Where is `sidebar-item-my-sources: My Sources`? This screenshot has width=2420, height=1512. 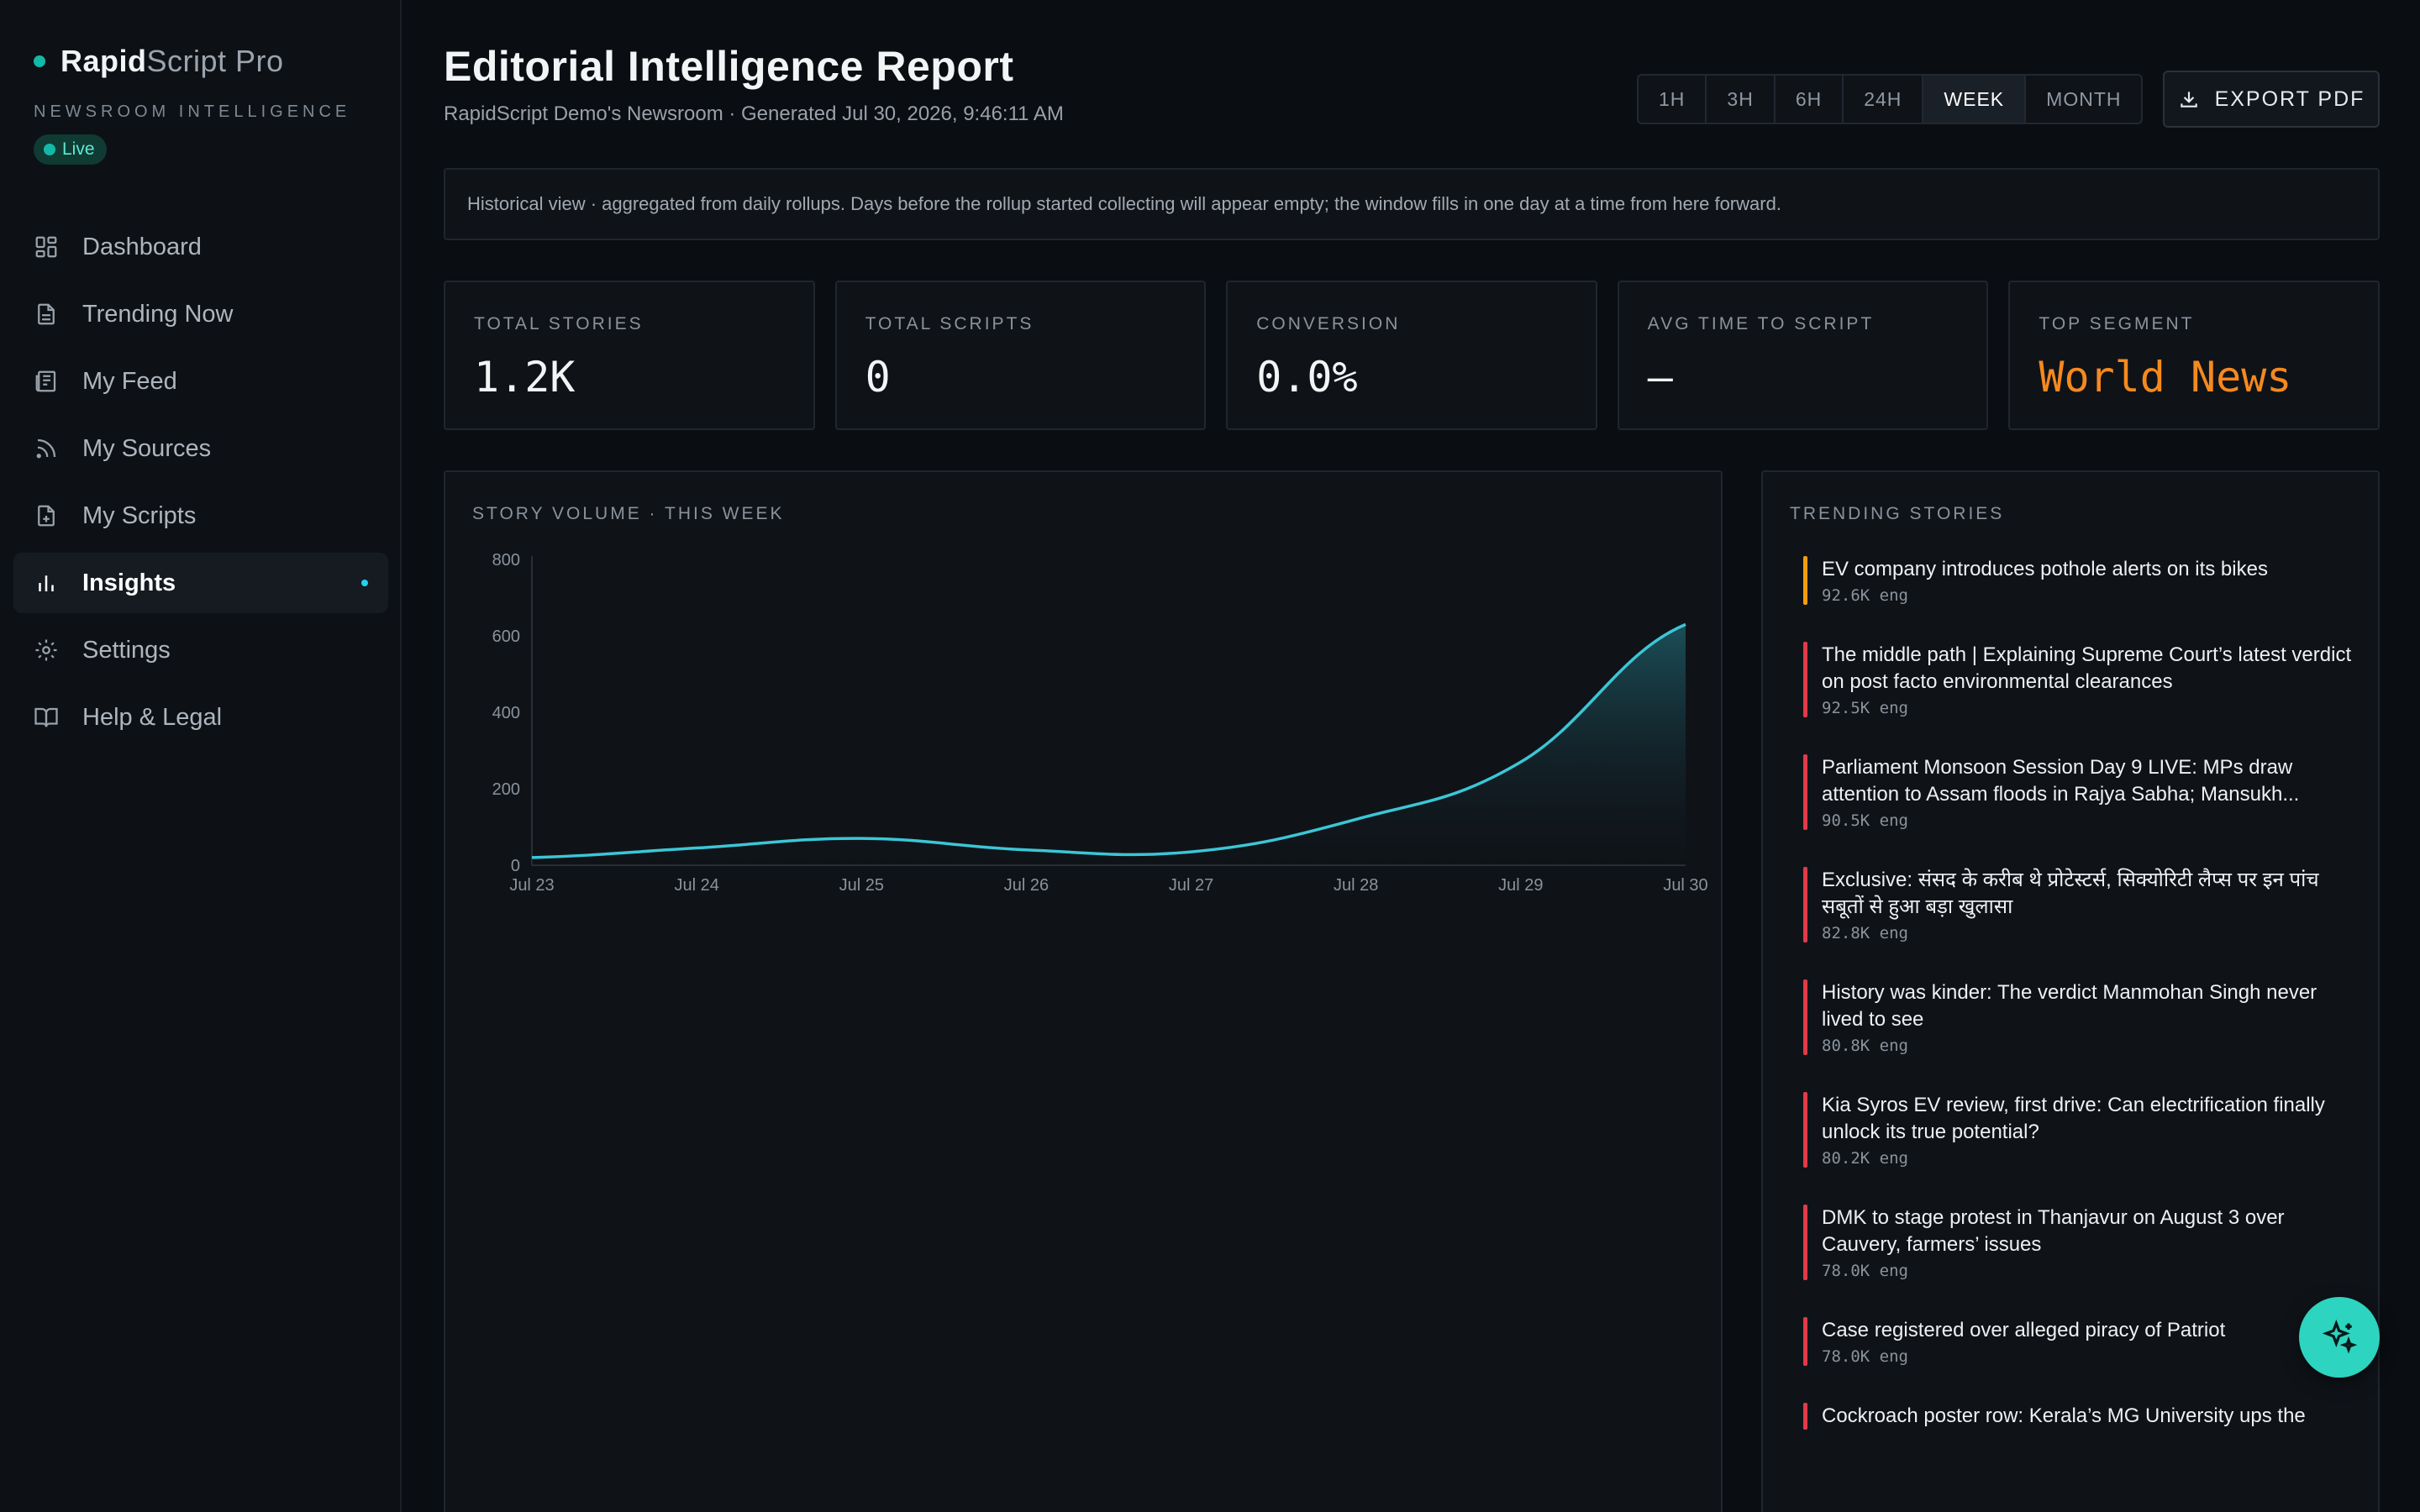
sidebar-item-my-sources: My Sources is located at coordinates (200, 448).